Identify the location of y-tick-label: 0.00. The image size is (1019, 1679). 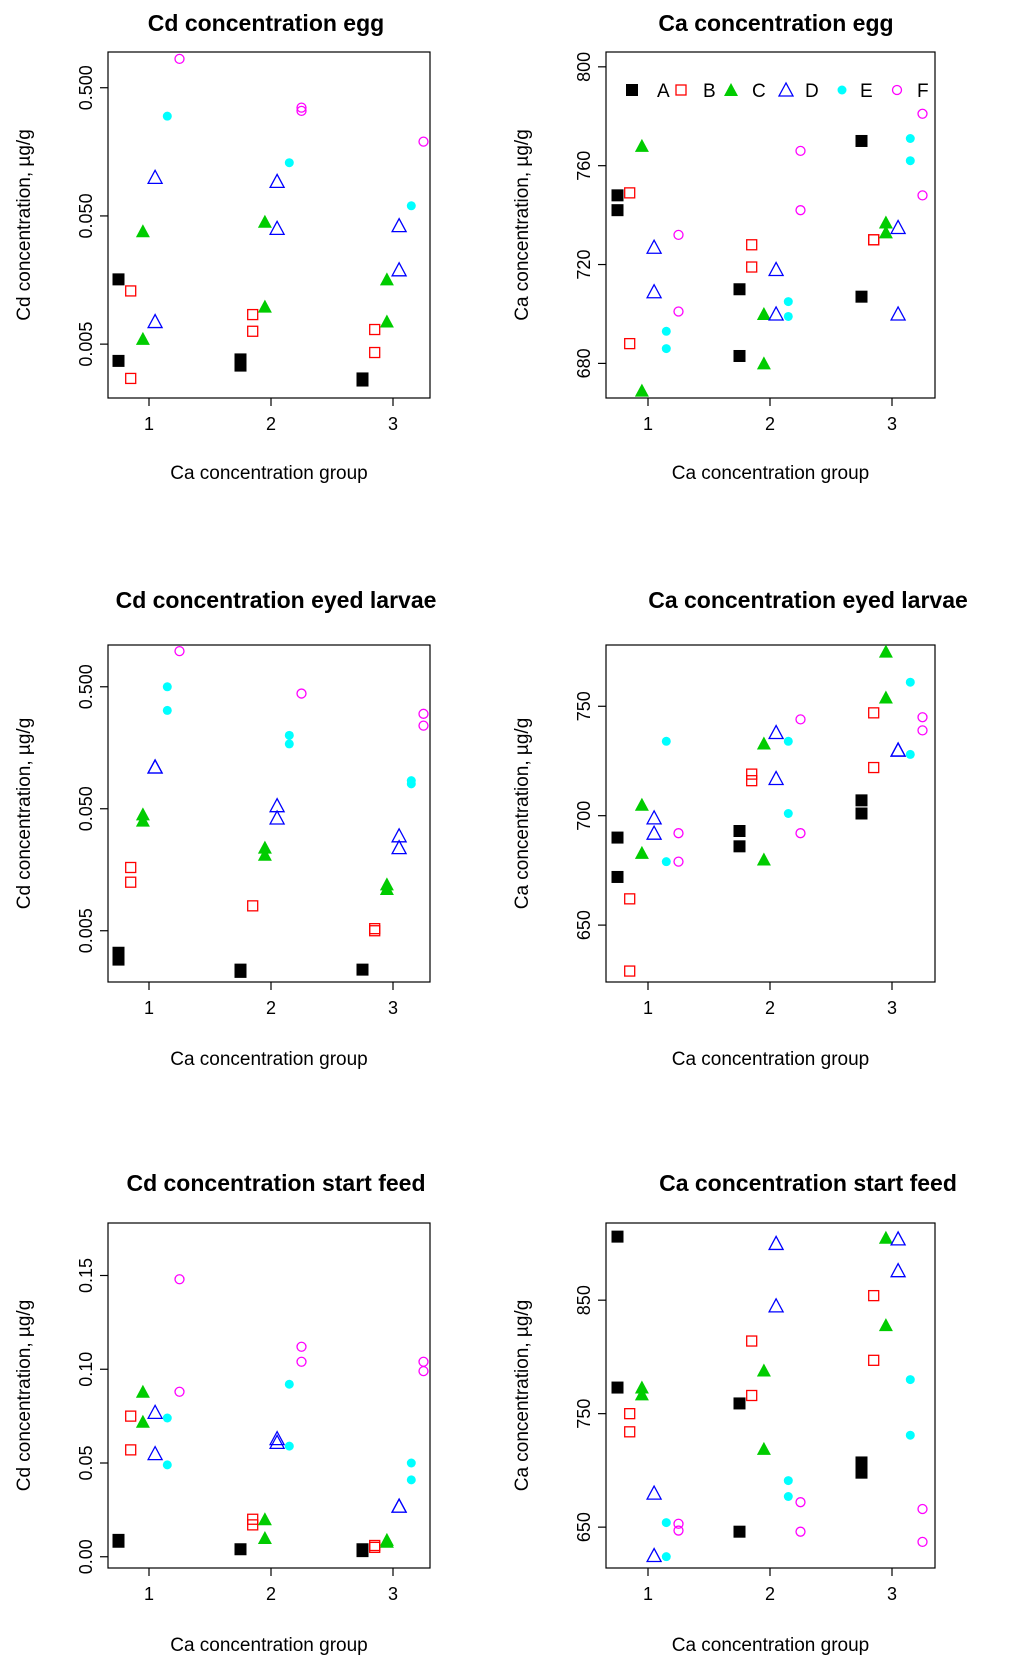
(86, 1556).